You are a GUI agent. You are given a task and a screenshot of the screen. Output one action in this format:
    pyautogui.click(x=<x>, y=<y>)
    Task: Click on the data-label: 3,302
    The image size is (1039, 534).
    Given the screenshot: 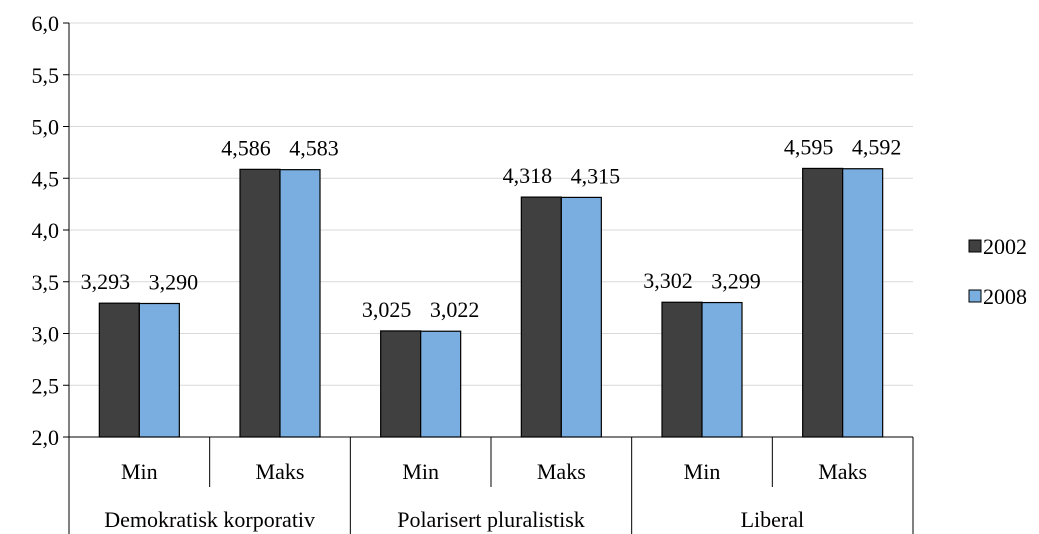 What is the action you would take?
    pyautogui.click(x=668, y=280)
    